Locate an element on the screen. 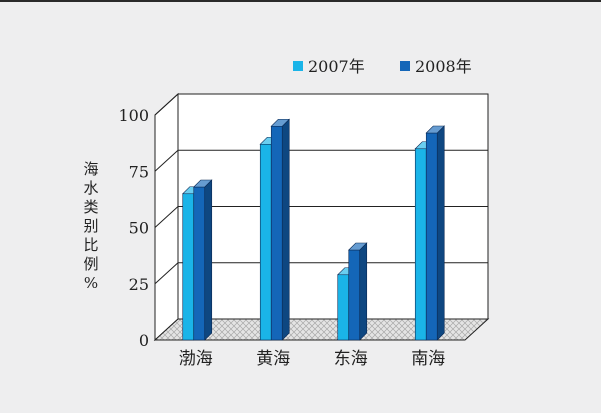 This screenshot has width=601, height=415. legend-item: 2008年 is located at coordinates (436, 66).